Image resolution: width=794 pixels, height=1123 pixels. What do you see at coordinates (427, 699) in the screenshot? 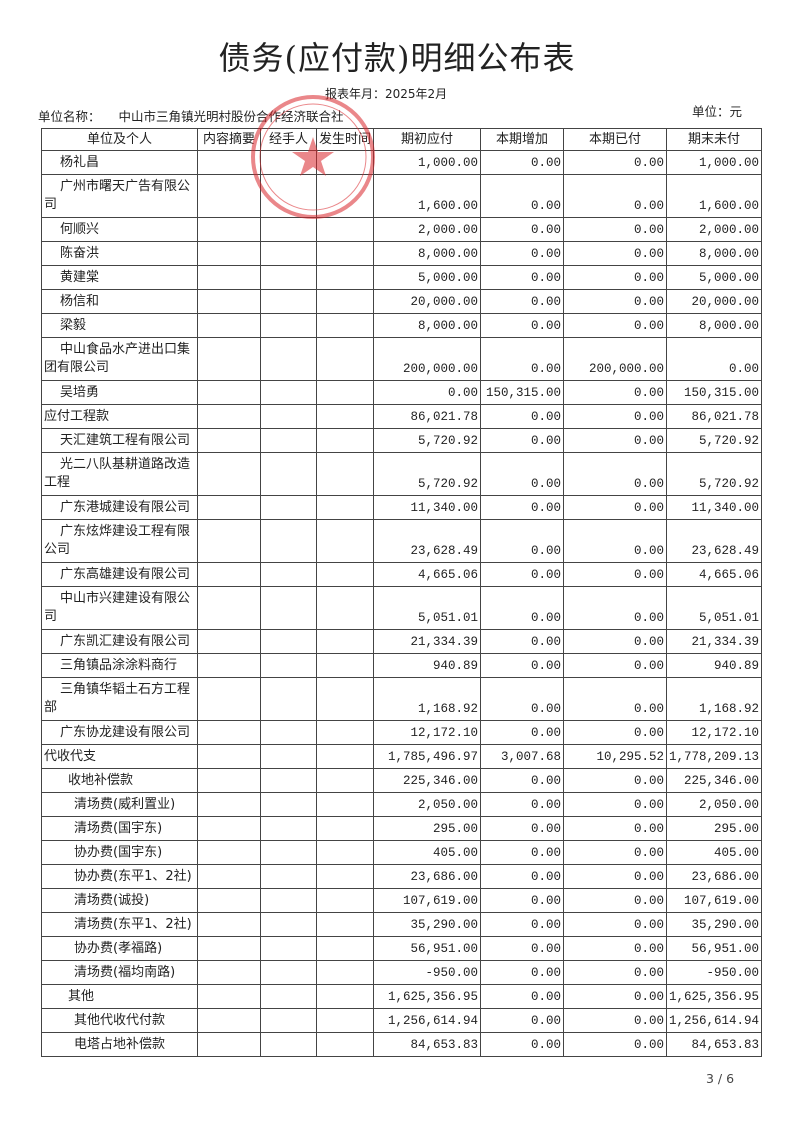
I see `opening-payable: 1,168.92` at bounding box center [427, 699].